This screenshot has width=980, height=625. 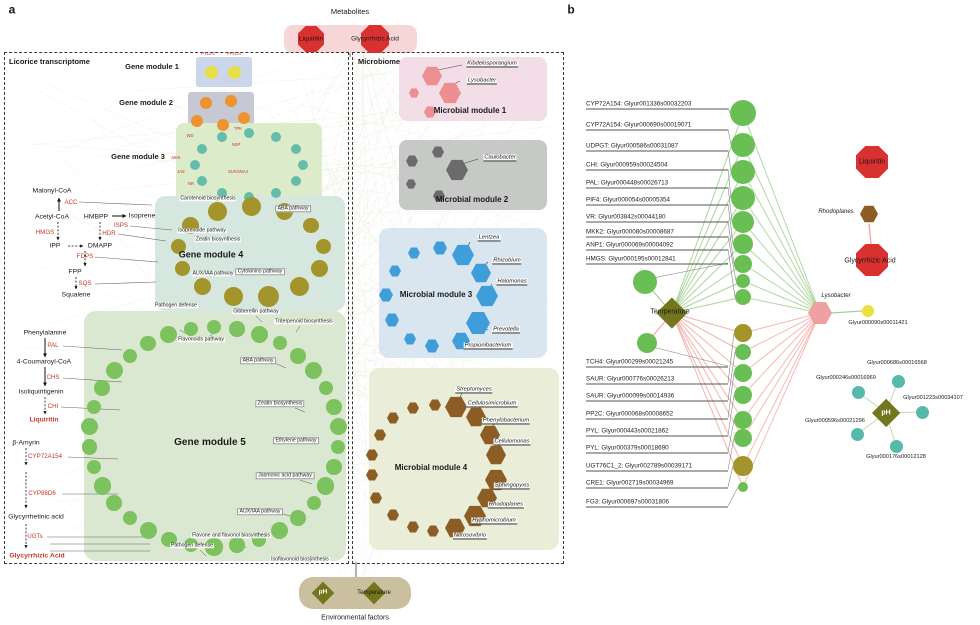 What do you see at coordinates (657, 218) in the screenshot?
I see `gene-id-label: VR: Glyur003842s00044180` at bounding box center [657, 218].